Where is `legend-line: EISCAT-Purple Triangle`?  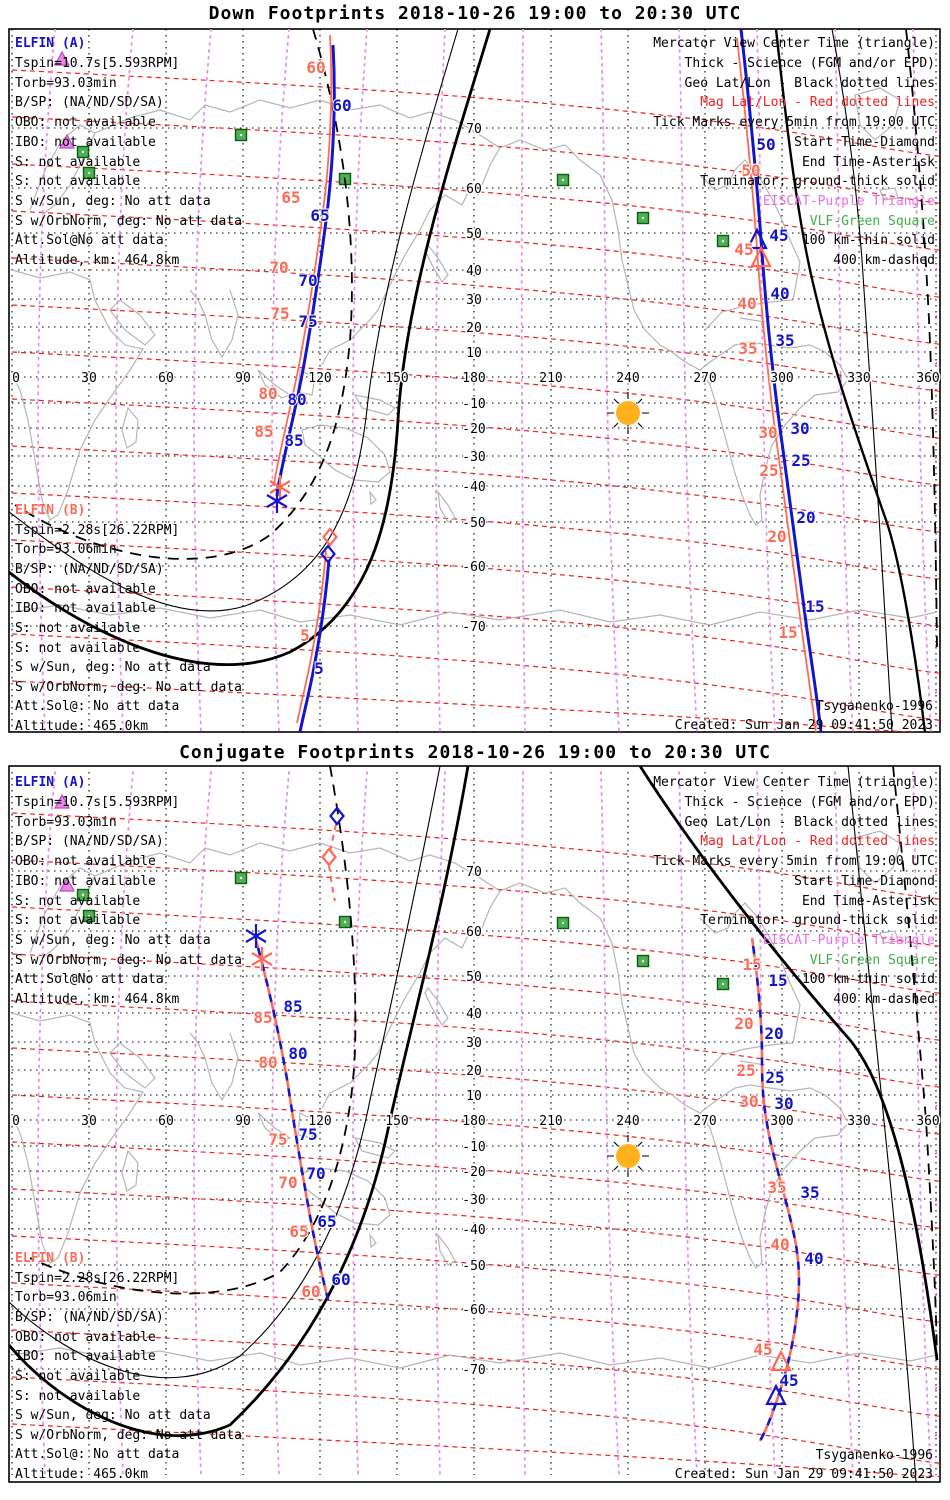
legend-line: EISCAT-Purple Triangle is located at coordinates (849, 940).